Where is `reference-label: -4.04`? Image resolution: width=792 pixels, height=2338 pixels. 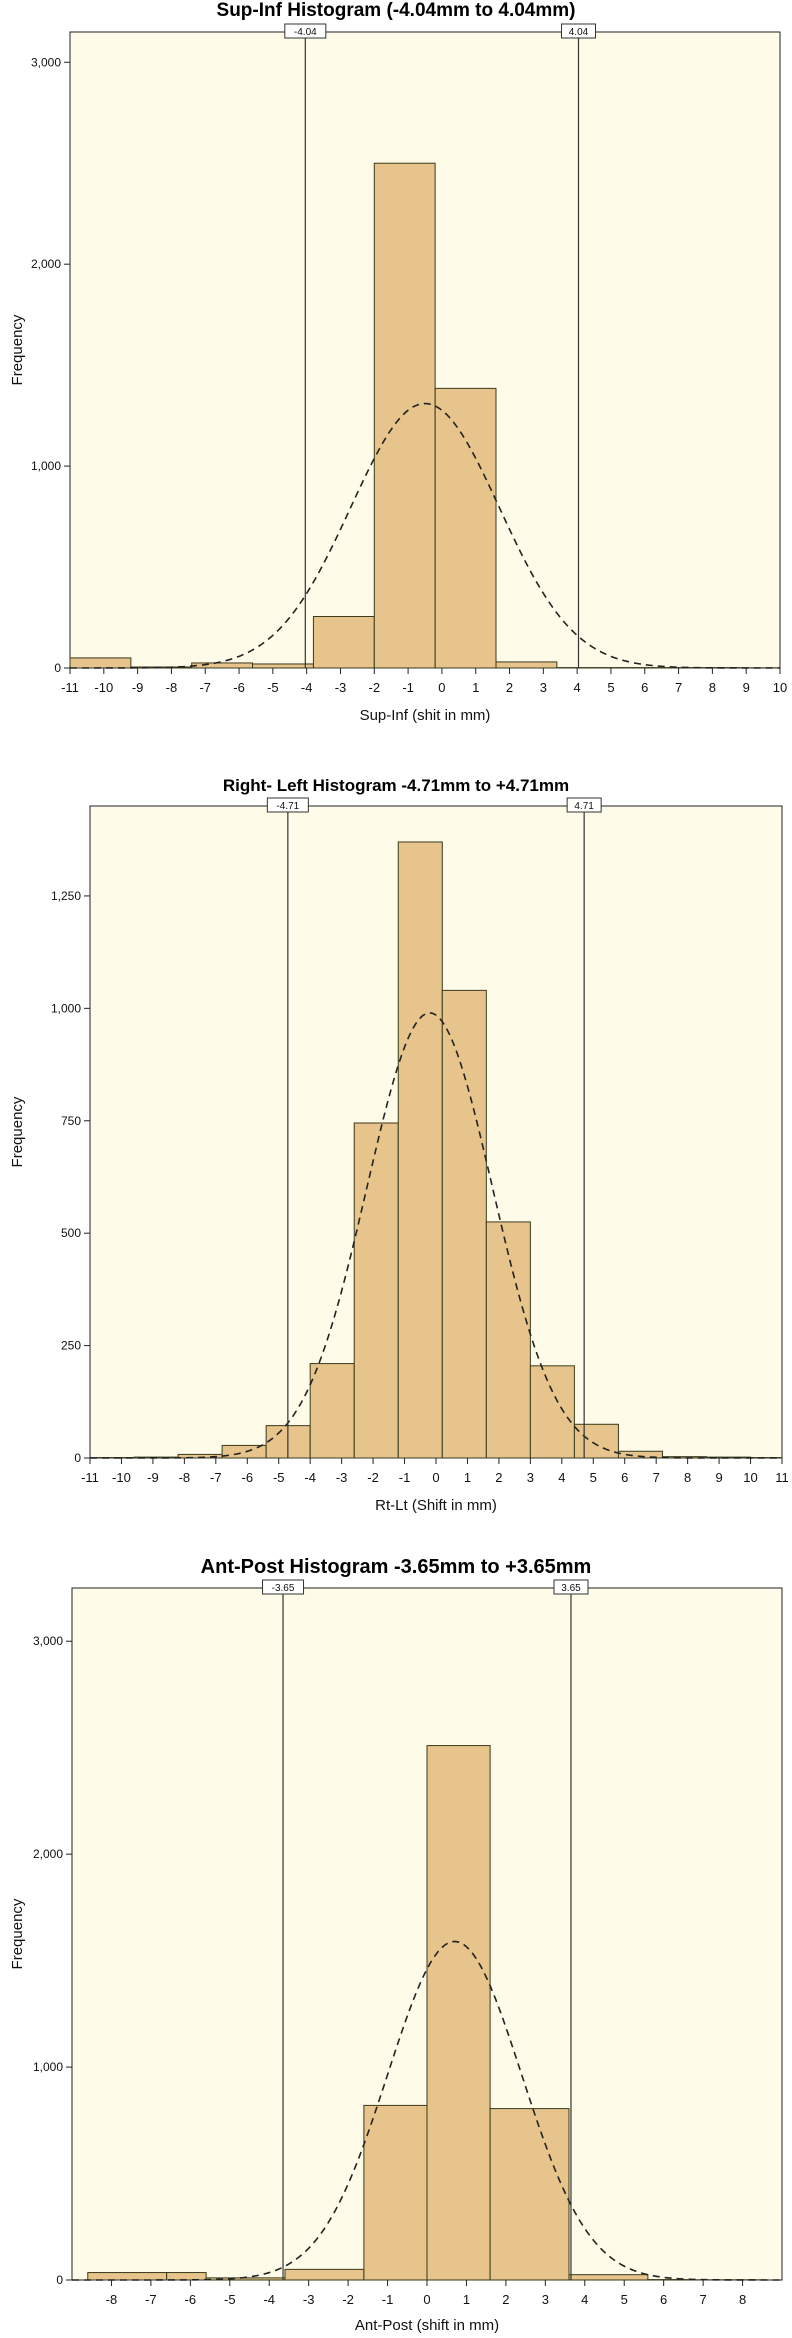
reference-label: -4.04 is located at coordinates (305, 32).